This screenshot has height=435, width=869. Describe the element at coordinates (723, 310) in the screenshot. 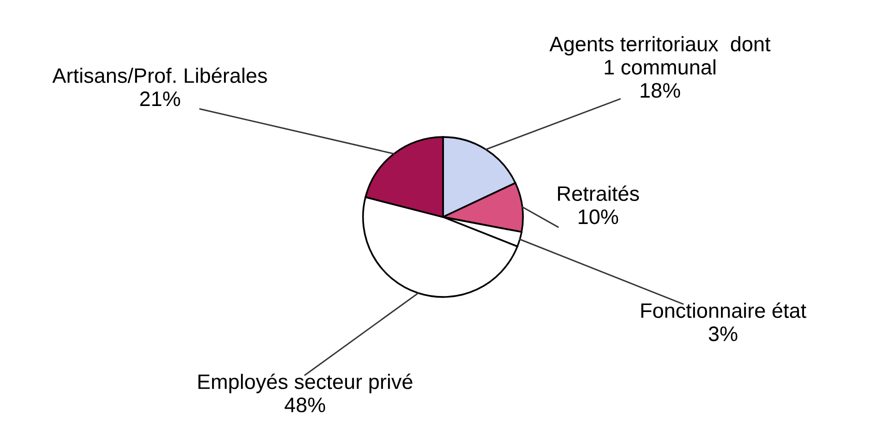

I see `slice-label: Fonctionnaire état` at that location.